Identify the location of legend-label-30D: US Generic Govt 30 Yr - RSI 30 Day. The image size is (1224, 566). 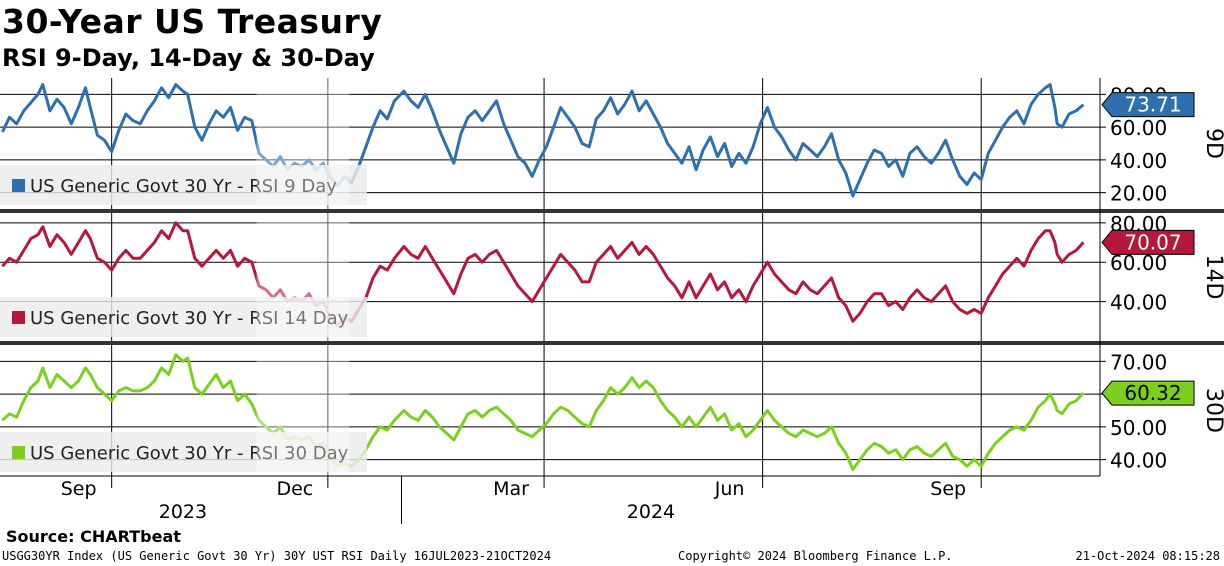
(189, 453).